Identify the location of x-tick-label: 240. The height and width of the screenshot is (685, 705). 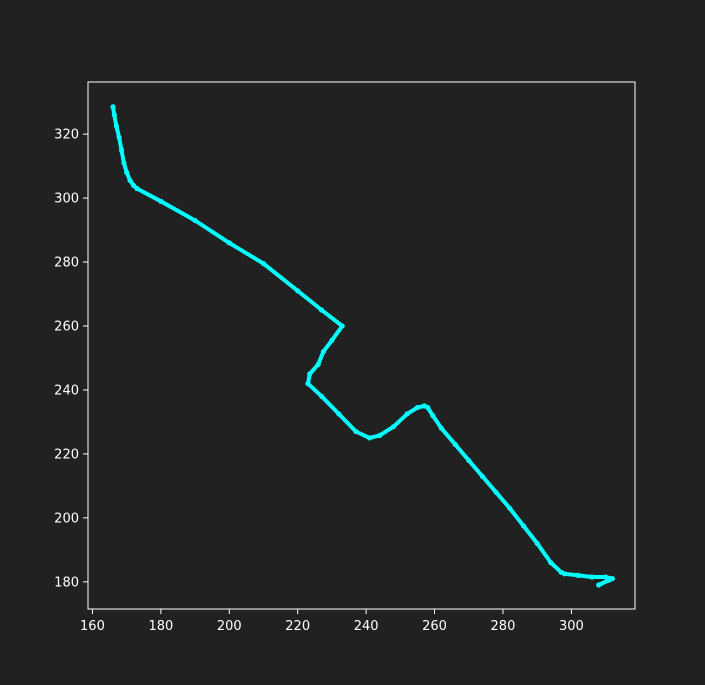
(366, 626).